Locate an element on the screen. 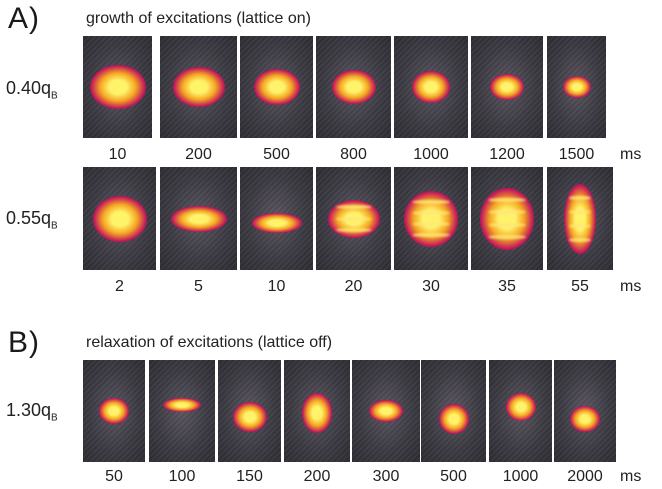 The image size is (662, 489). time-label: 1200 is located at coordinates (507, 154).